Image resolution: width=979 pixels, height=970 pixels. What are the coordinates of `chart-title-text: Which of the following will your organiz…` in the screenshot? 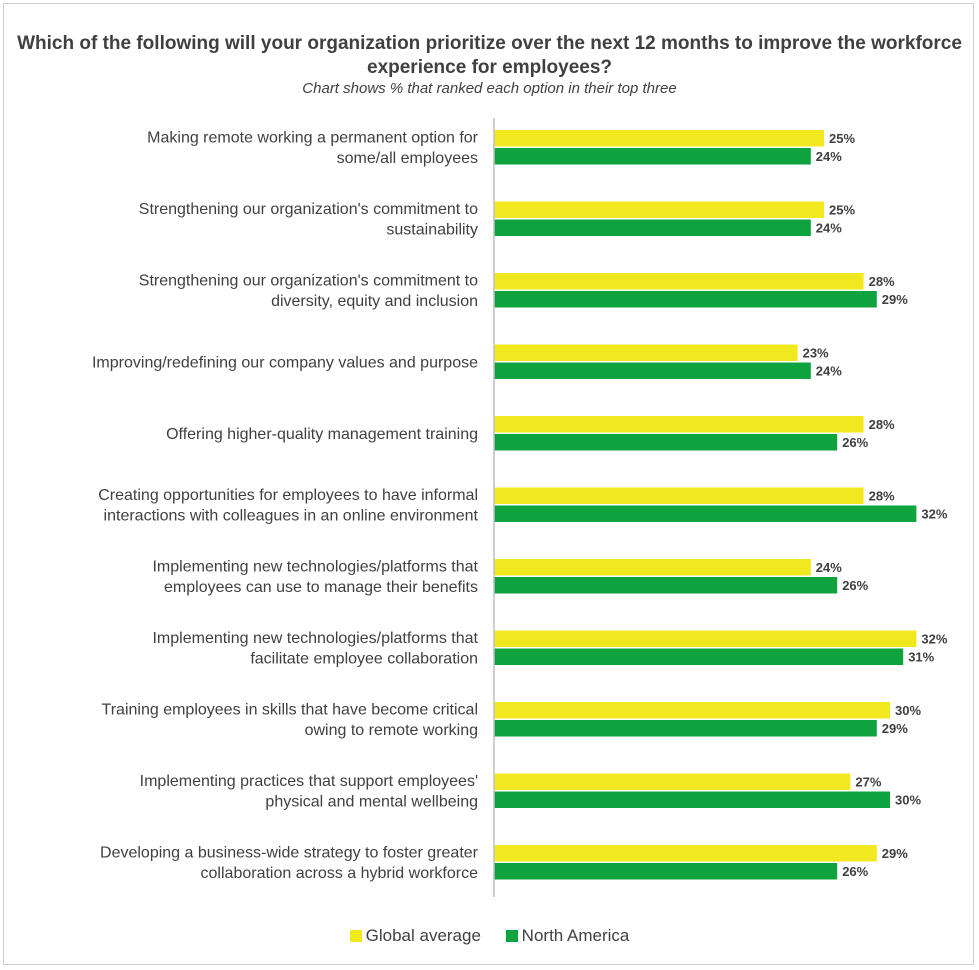 It's located at (489, 55).